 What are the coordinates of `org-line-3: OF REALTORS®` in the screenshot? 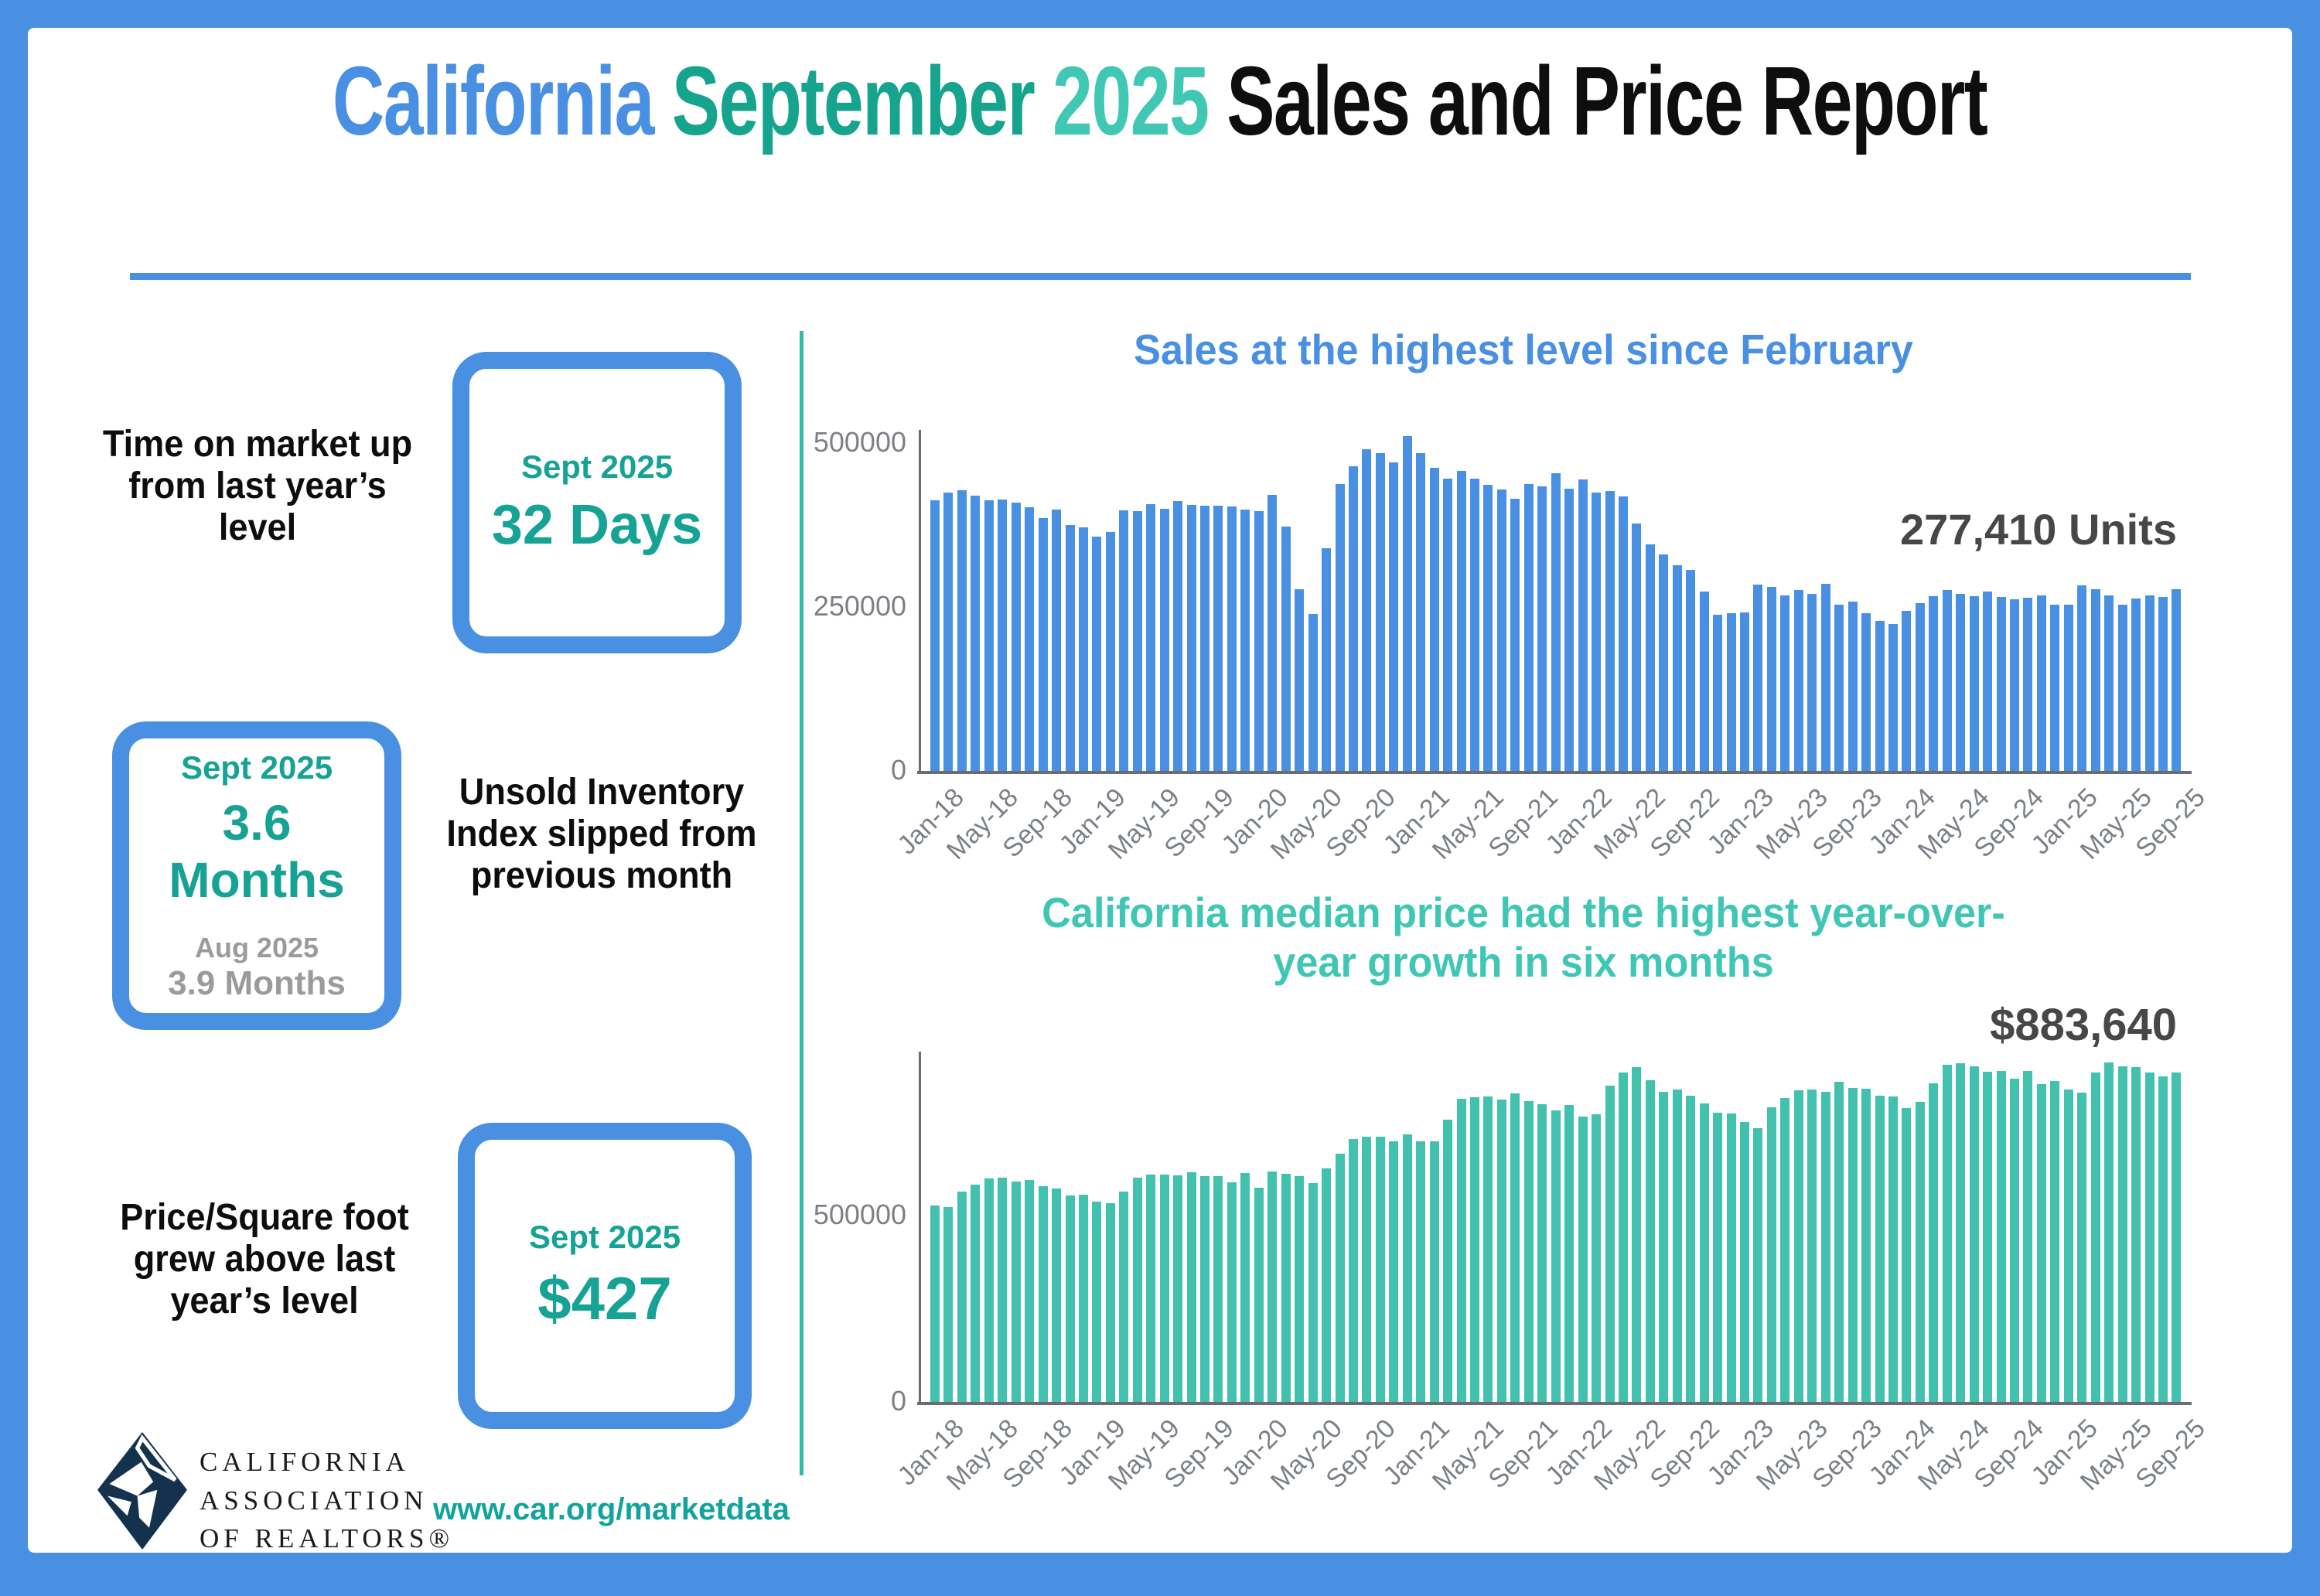 It's located at (327, 1538).